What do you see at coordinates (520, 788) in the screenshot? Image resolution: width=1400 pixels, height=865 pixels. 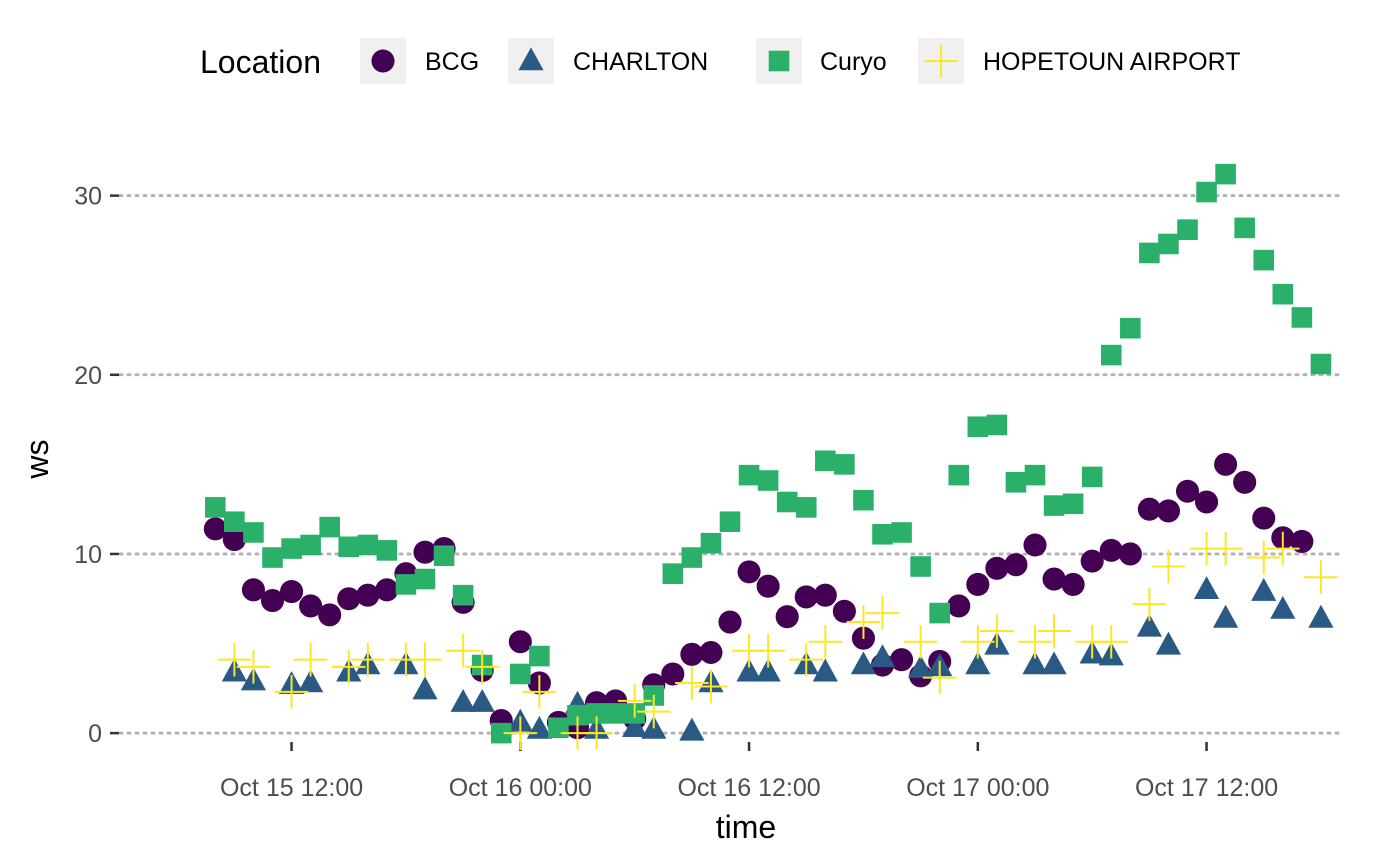 I see `x-tick-label: Oct 16 00:00` at bounding box center [520, 788].